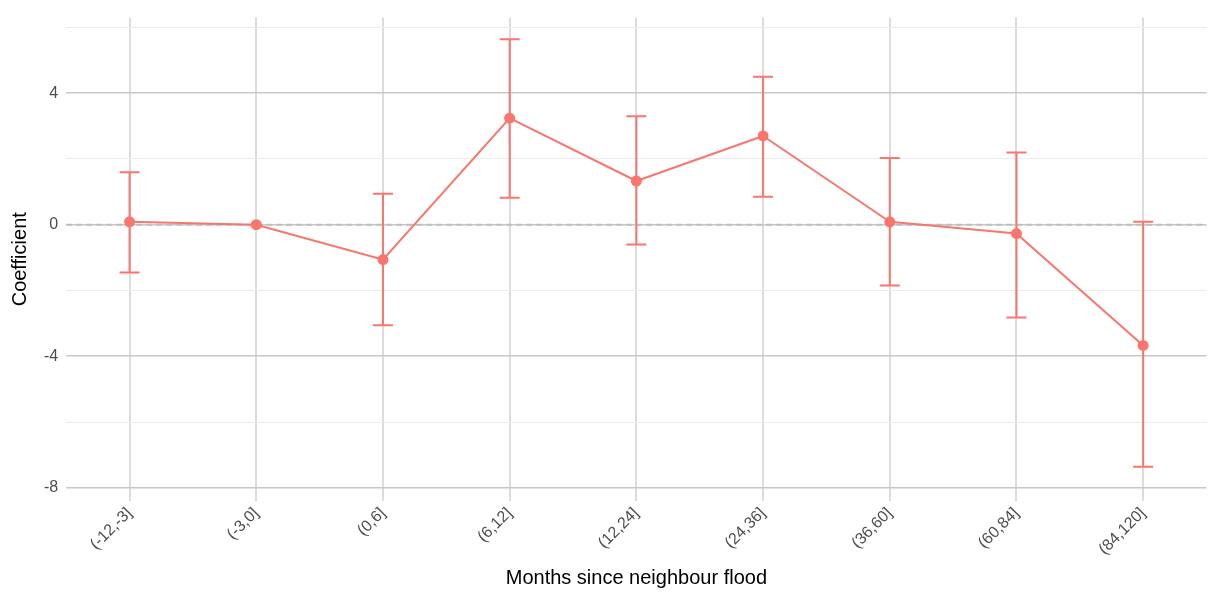 This screenshot has height=598, width=1212. I want to click on y-tick-label: 4, so click(54, 92).